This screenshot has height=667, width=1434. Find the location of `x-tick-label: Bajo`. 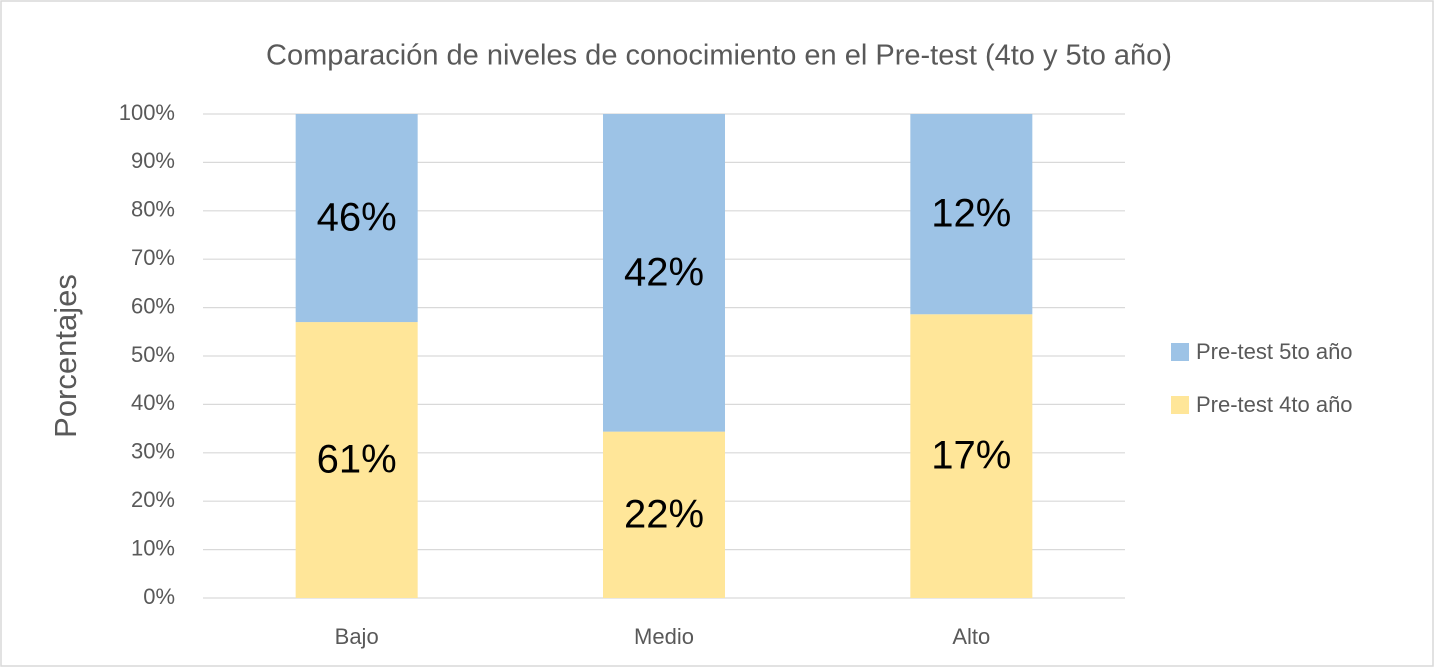

x-tick-label: Bajo is located at coordinates (357, 636).